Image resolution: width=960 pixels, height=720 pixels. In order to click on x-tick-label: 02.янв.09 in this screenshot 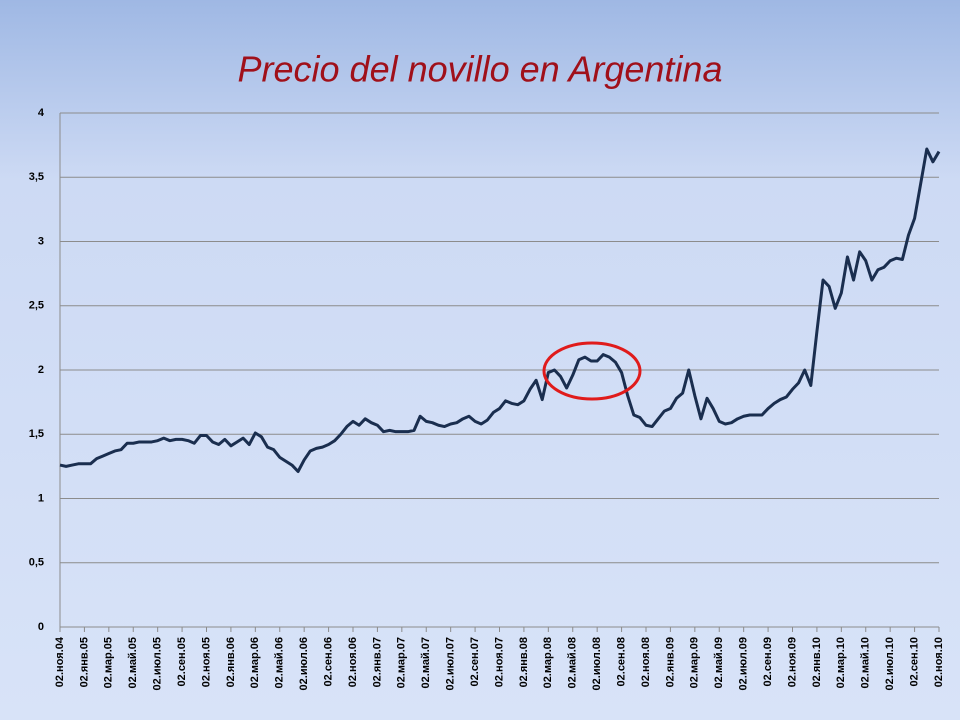, I will do `click(670, 662)`.